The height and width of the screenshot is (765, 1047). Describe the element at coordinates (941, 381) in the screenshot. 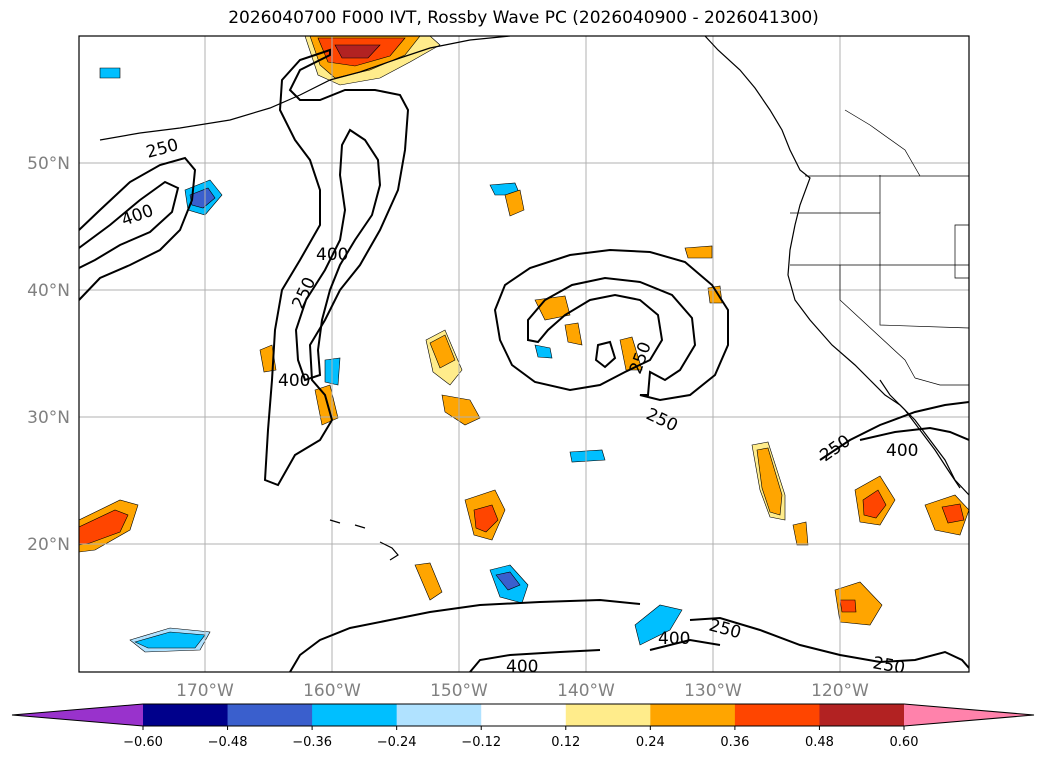

I see `border-mexico` at that location.